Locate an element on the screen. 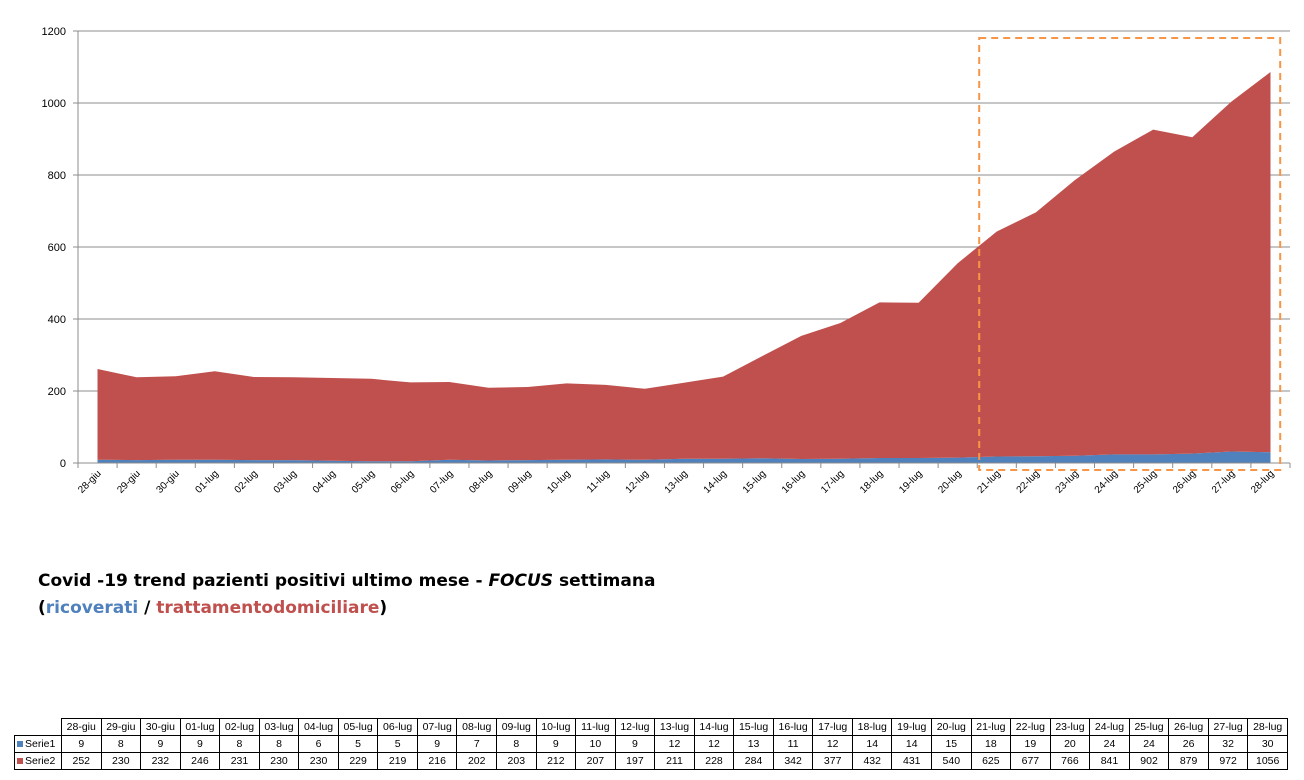 This screenshot has width=1304, height=780. caption-slash: / is located at coordinates (147, 608).